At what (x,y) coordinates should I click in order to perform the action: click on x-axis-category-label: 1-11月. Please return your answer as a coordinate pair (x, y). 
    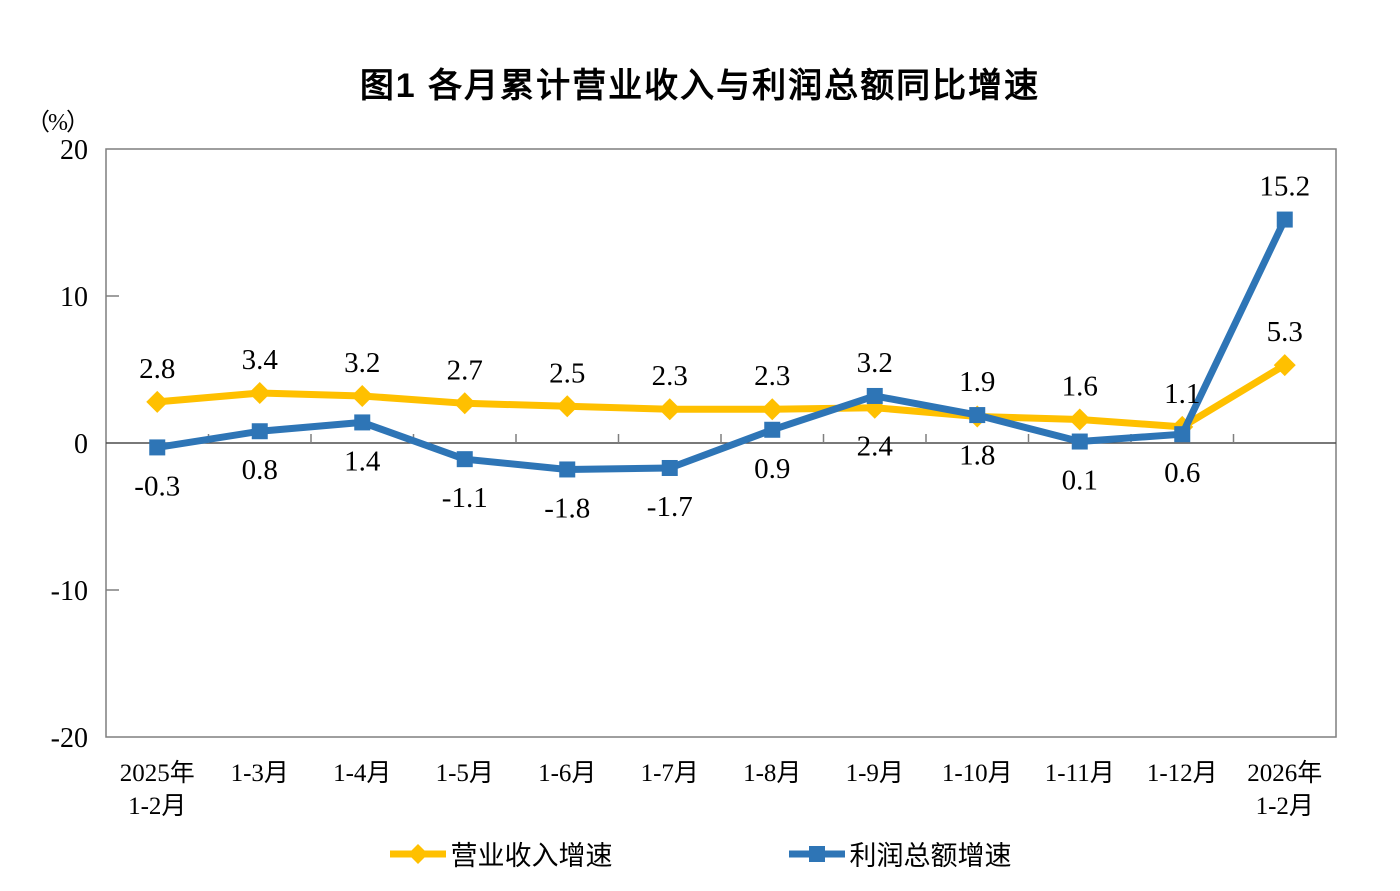
    Looking at the image, I should click on (1080, 773).